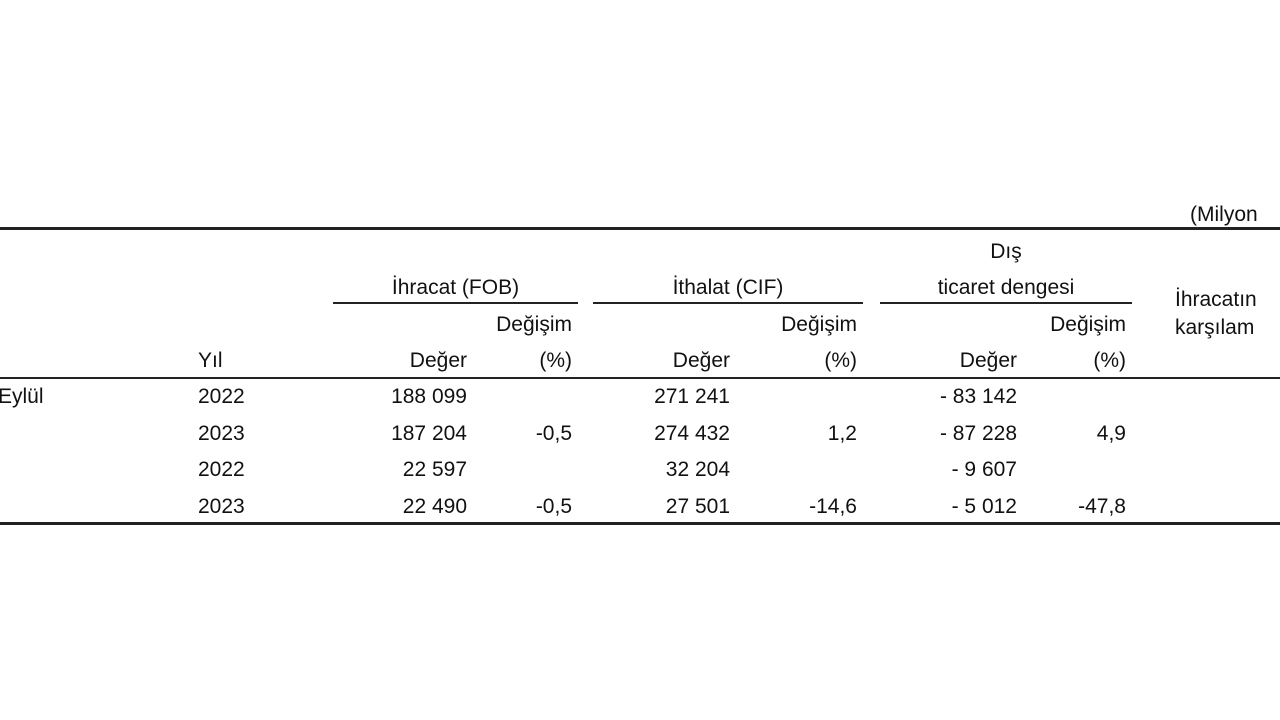 This screenshot has height=720, width=1280. Describe the element at coordinates (692, 396) in the screenshot. I see `value-cell: 271 241` at that location.